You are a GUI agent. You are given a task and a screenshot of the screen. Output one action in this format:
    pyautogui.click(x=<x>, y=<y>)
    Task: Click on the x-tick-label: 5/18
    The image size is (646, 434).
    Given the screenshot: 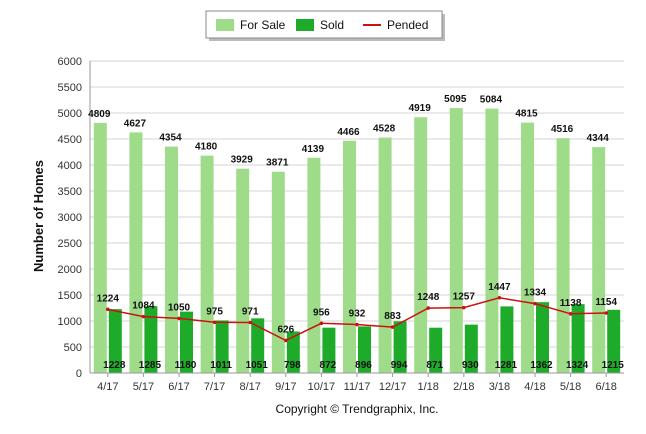 What is the action you would take?
    pyautogui.click(x=570, y=387)
    